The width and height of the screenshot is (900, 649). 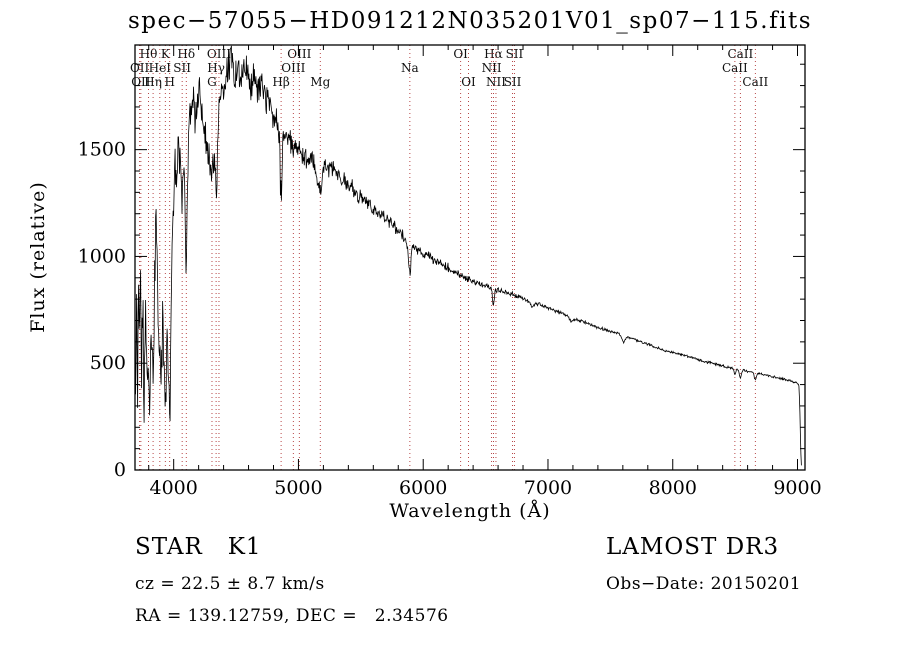 What do you see at coordinates (673, 488) in the screenshot?
I see `x-tick-label: 8000` at bounding box center [673, 488].